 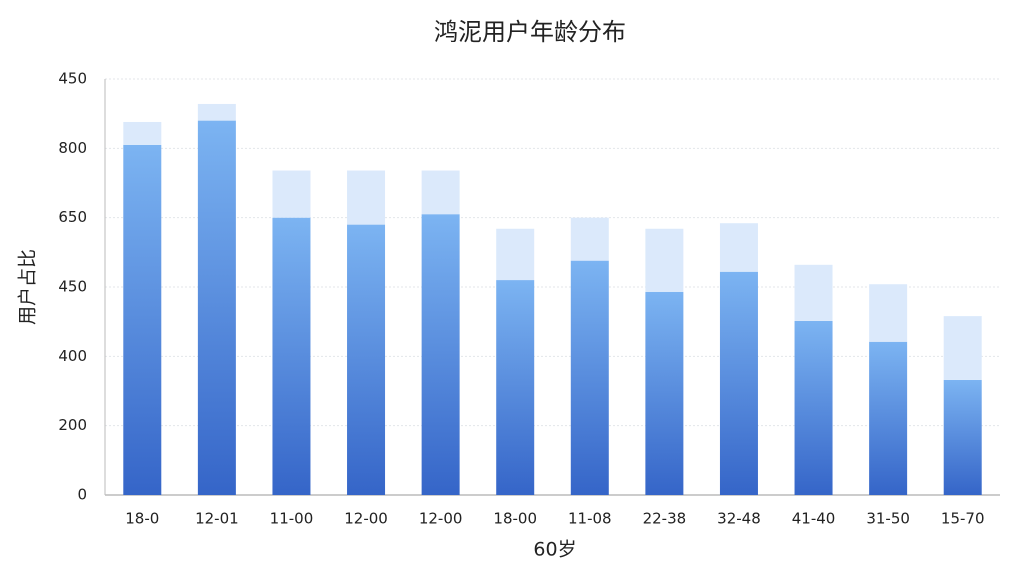 I want to click on x-tick-label: 31-50, so click(x=888, y=519).